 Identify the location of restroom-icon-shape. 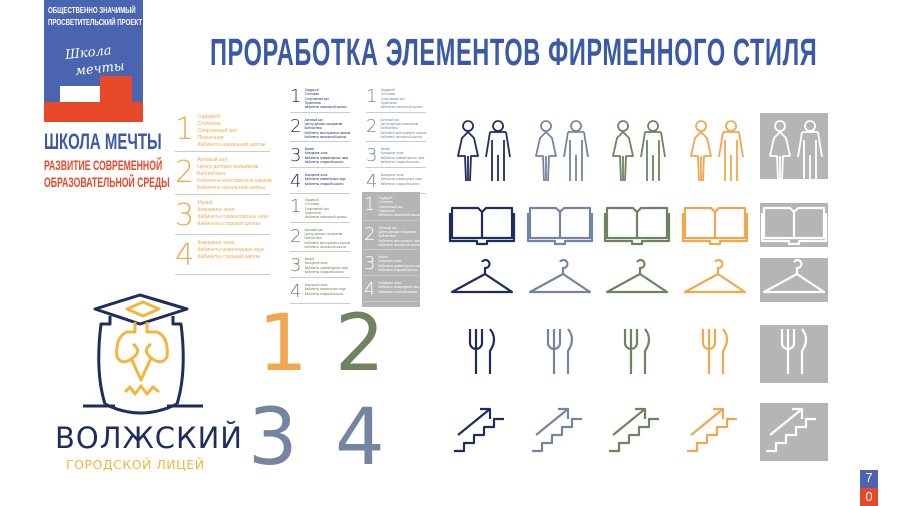
(639, 151).